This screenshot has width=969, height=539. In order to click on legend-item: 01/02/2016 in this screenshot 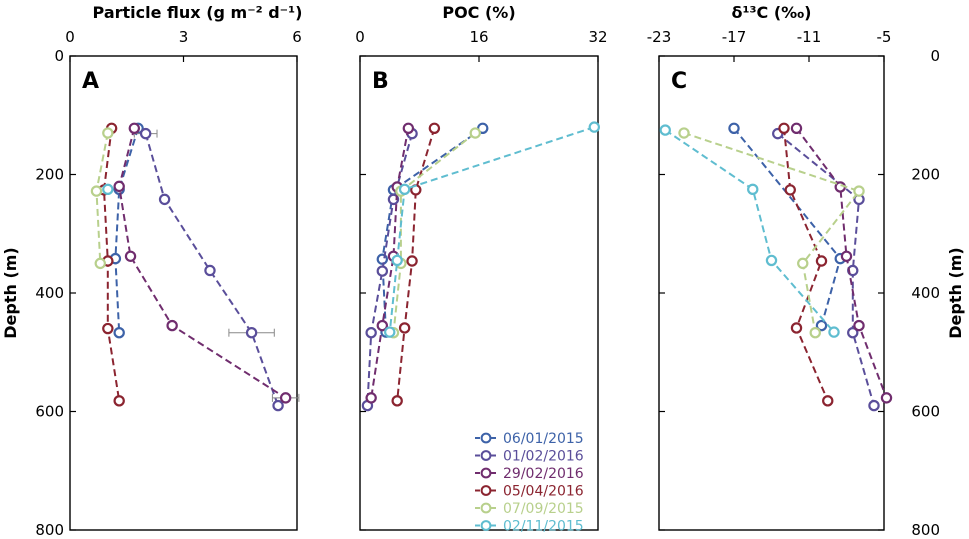, I will do `click(529, 457)`.